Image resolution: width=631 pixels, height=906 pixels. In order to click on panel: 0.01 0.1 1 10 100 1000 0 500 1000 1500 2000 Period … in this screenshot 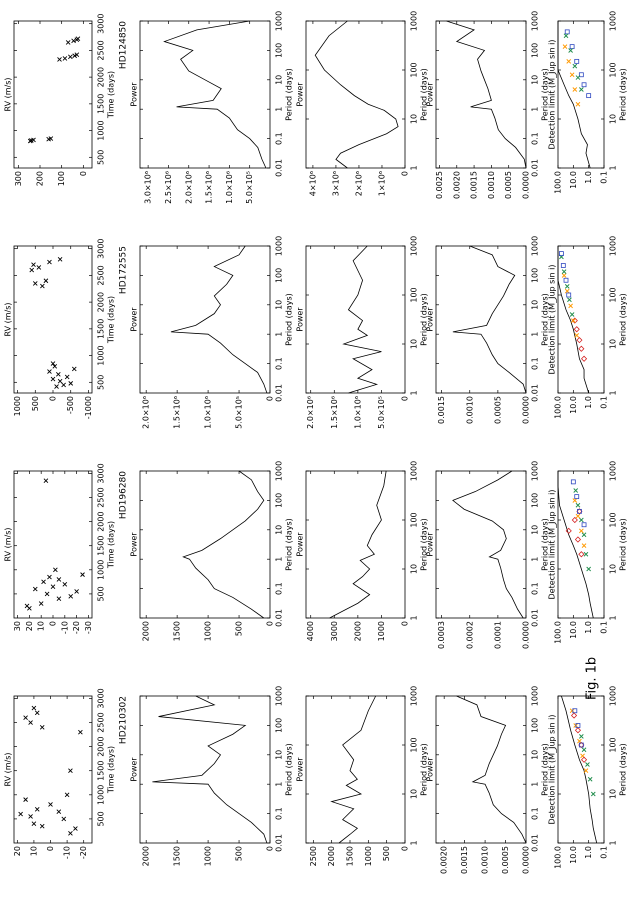, I will do `click(212, 776)`.